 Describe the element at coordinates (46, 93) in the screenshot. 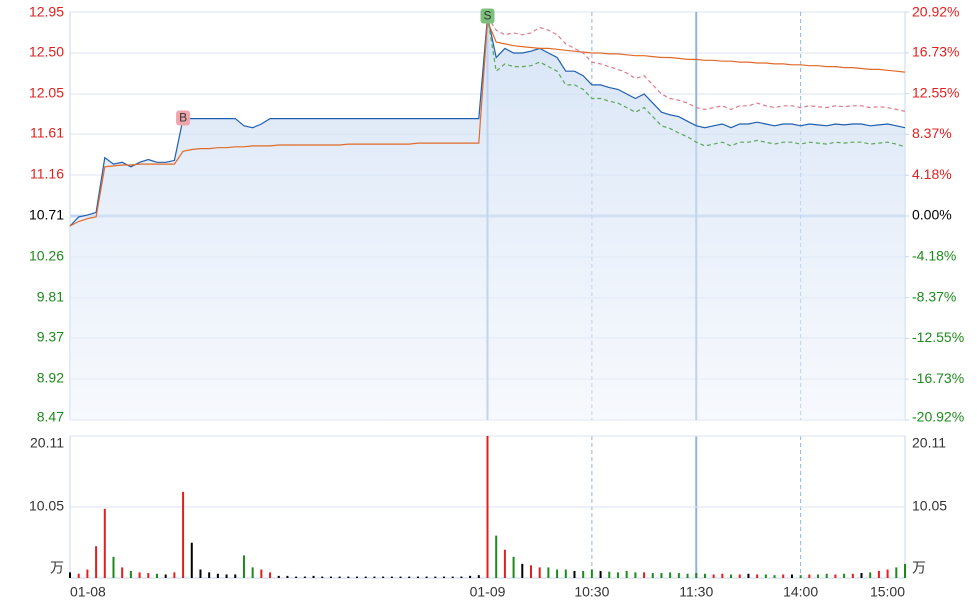

I see `y-tick-label: 12.05` at that location.